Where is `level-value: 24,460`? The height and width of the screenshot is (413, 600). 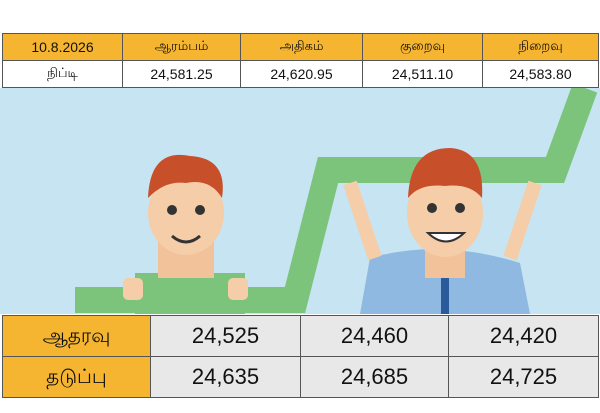
level-value: 24,460 is located at coordinates (374, 336).